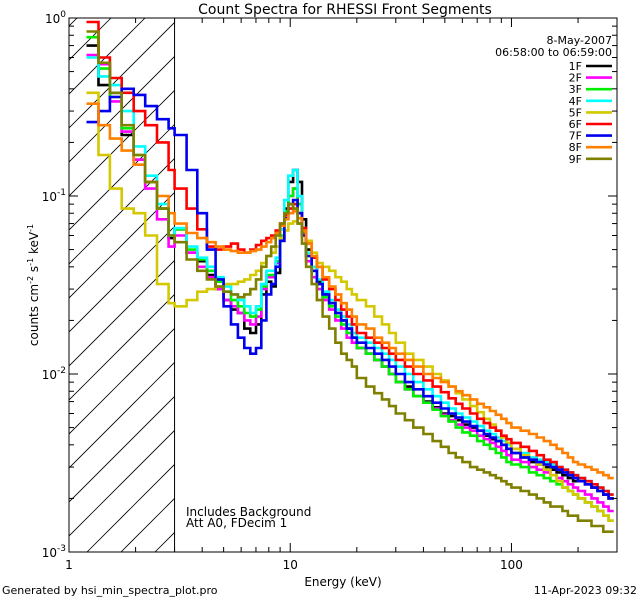 This screenshot has height=600, width=640. I want to click on annotation-attenuator: Att A0, FDecim 1, so click(236, 523).